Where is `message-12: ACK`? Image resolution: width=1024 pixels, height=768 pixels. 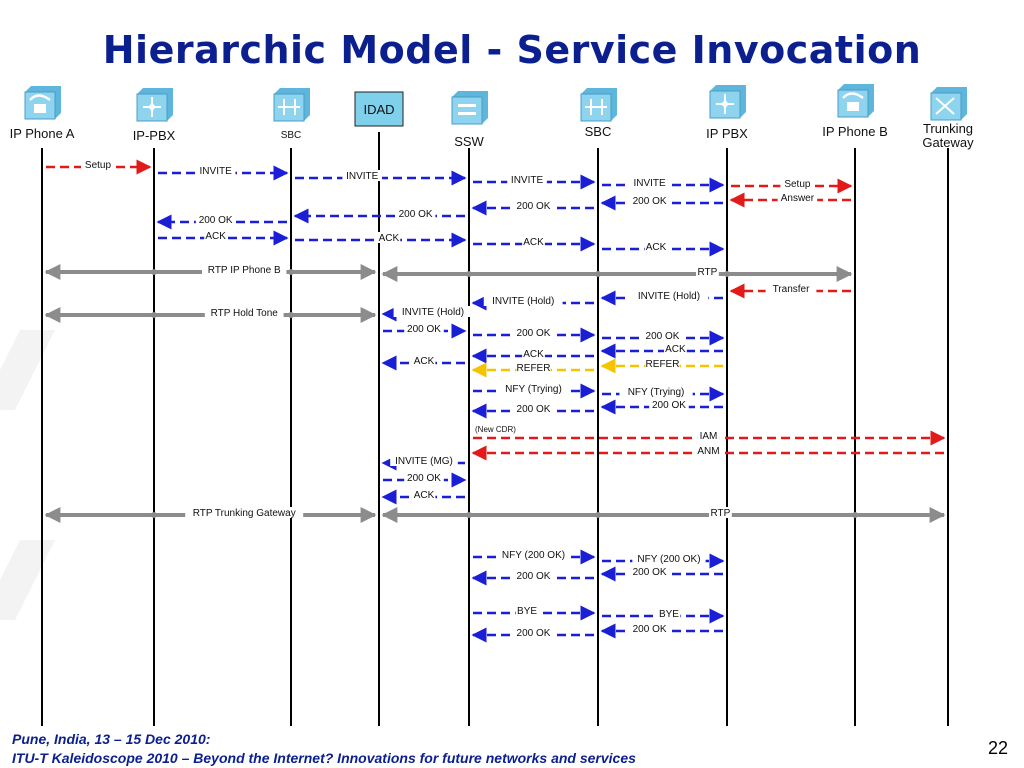 message-12: ACK is located at coordinates (381, 240).